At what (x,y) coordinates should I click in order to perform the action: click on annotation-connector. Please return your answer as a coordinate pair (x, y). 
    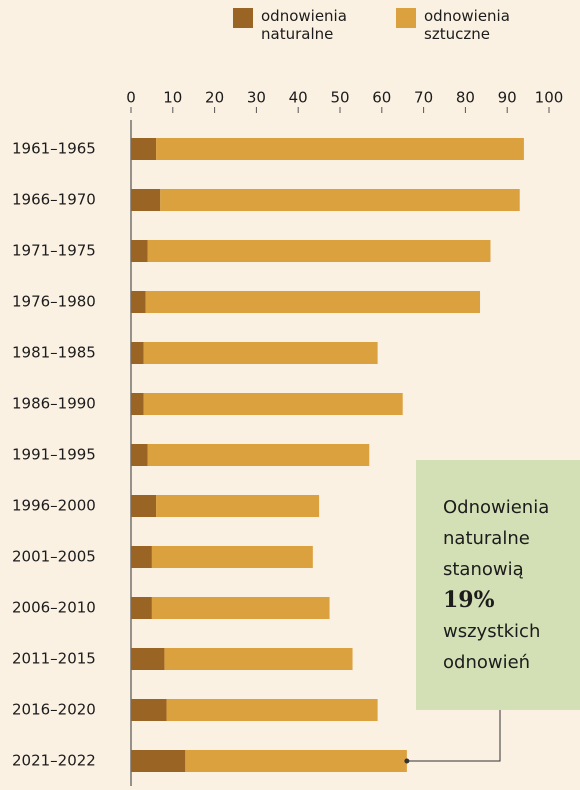
    Looking at the image, I should click on (453, 736).